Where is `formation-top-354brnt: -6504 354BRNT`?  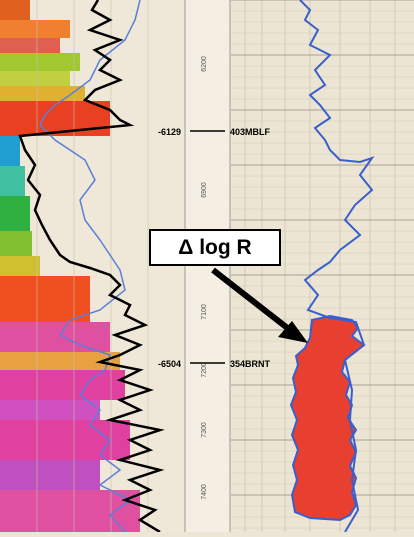 formation-top-354brnt: -6504 354BRNT is located at coordinates (214, 364).